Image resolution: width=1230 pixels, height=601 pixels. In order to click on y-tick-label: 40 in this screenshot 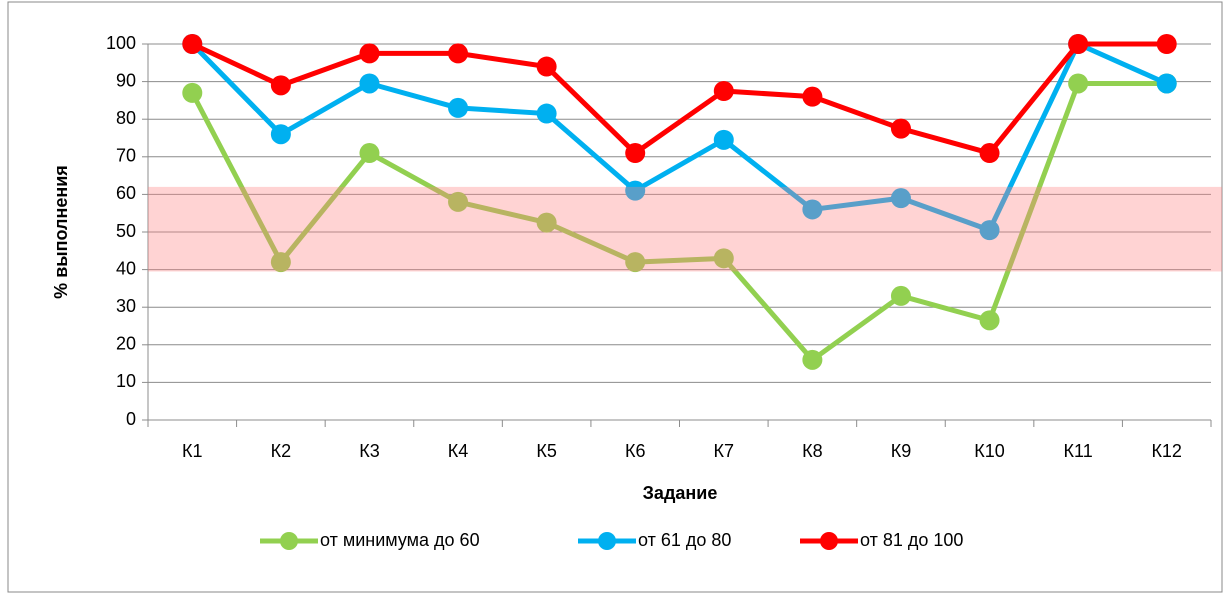, I will do `click(126, 268)`.